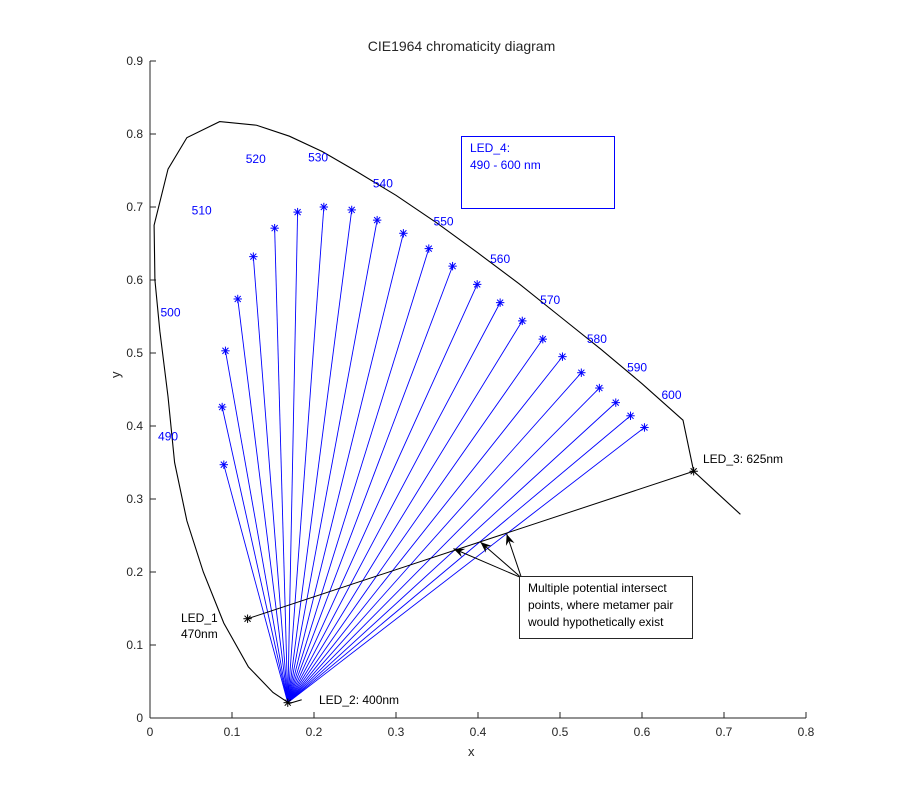 This screenshot has width=923, height=807. I want to click on wavelength-label: 490, so click(168, 437).